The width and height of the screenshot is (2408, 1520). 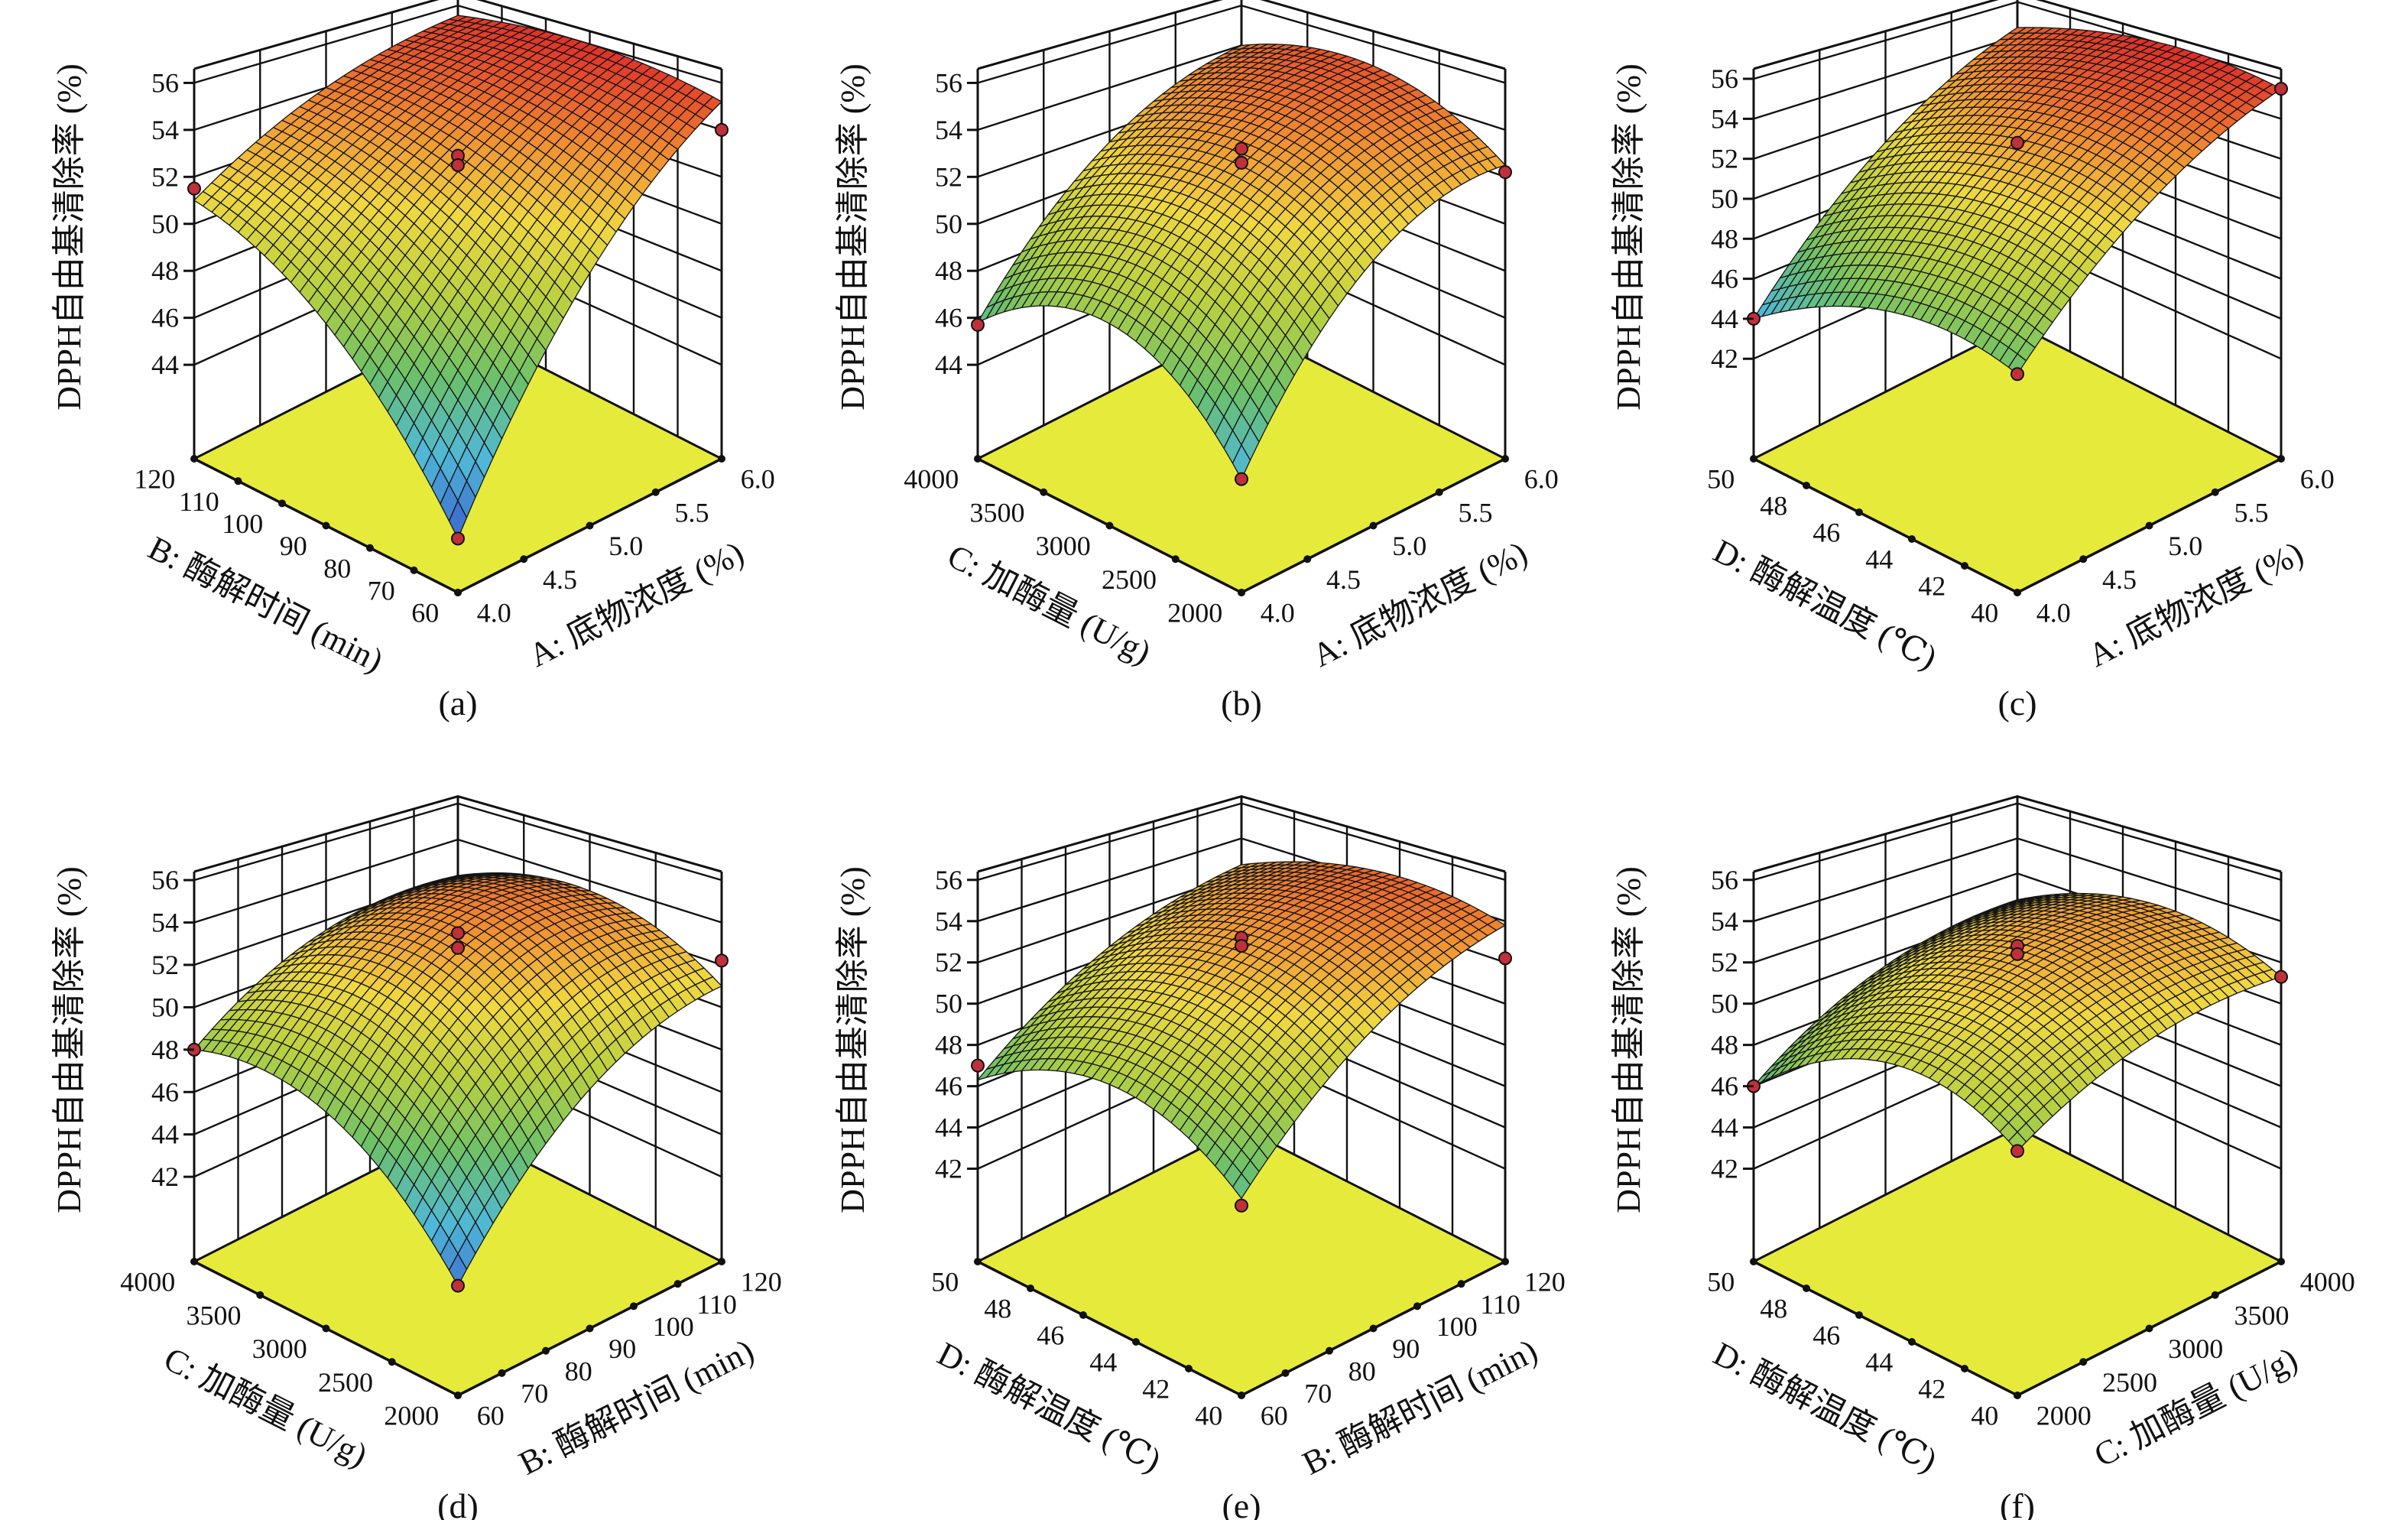 What do you see at coordinates (1542, 479) in the screenshot?
I see `right-axis-tick-label: 6.0` at bounding box center [1542, 479].